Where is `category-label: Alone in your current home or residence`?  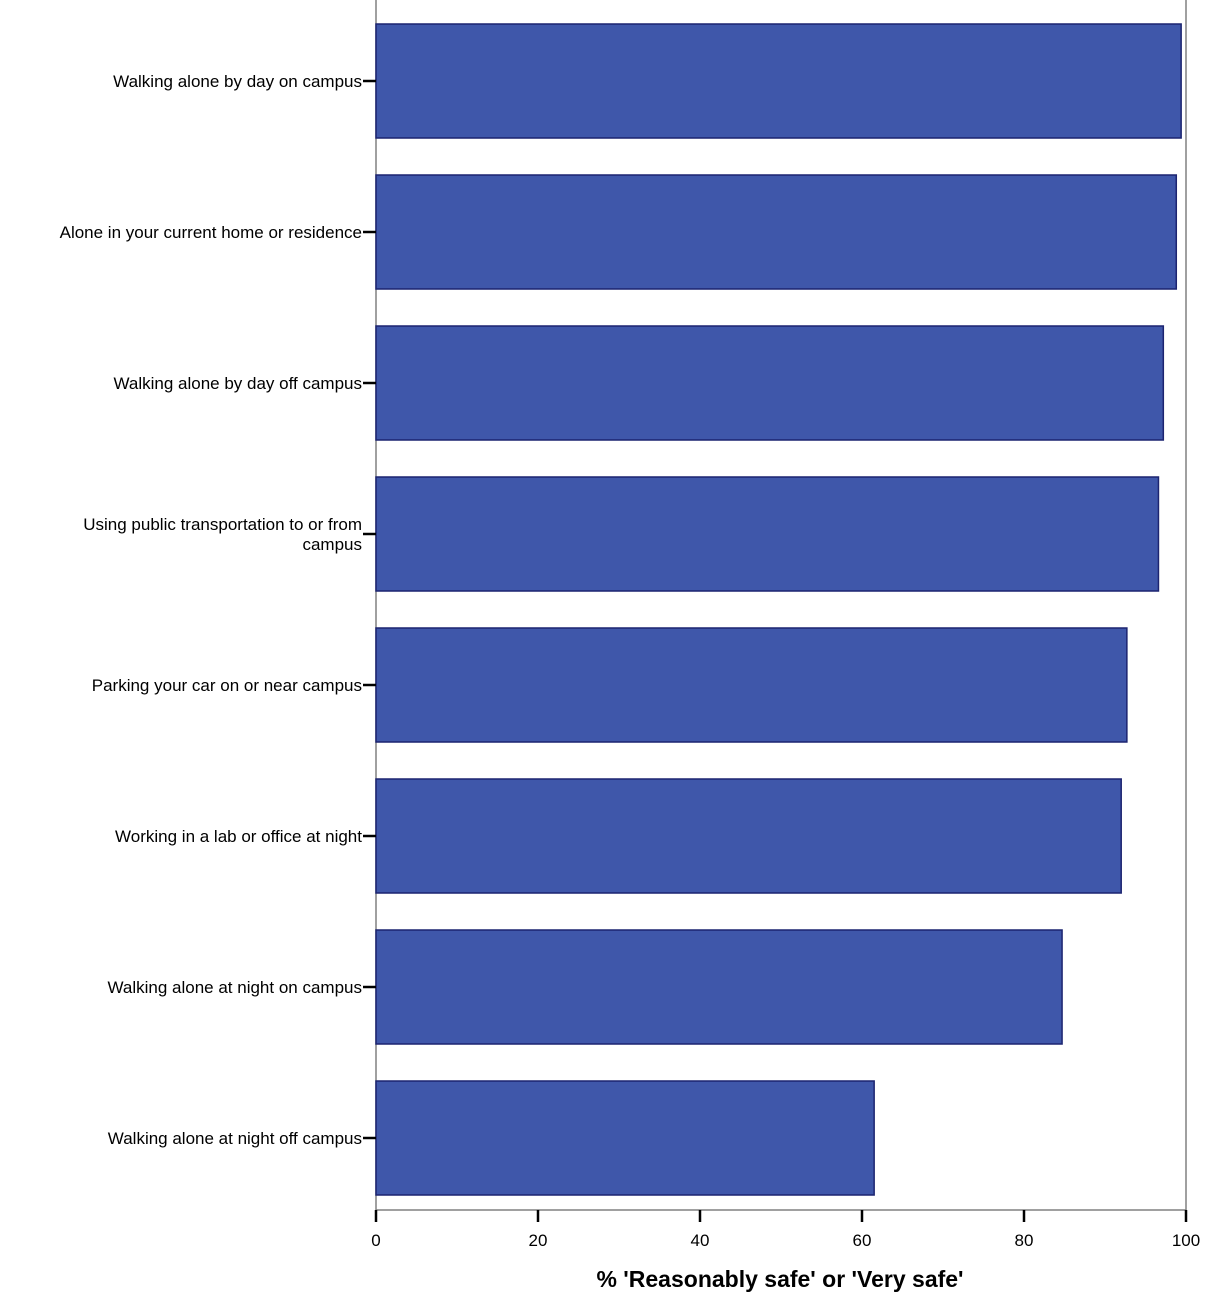
category-label: Alone in your current home or residence is located at coordinates (211, 232).